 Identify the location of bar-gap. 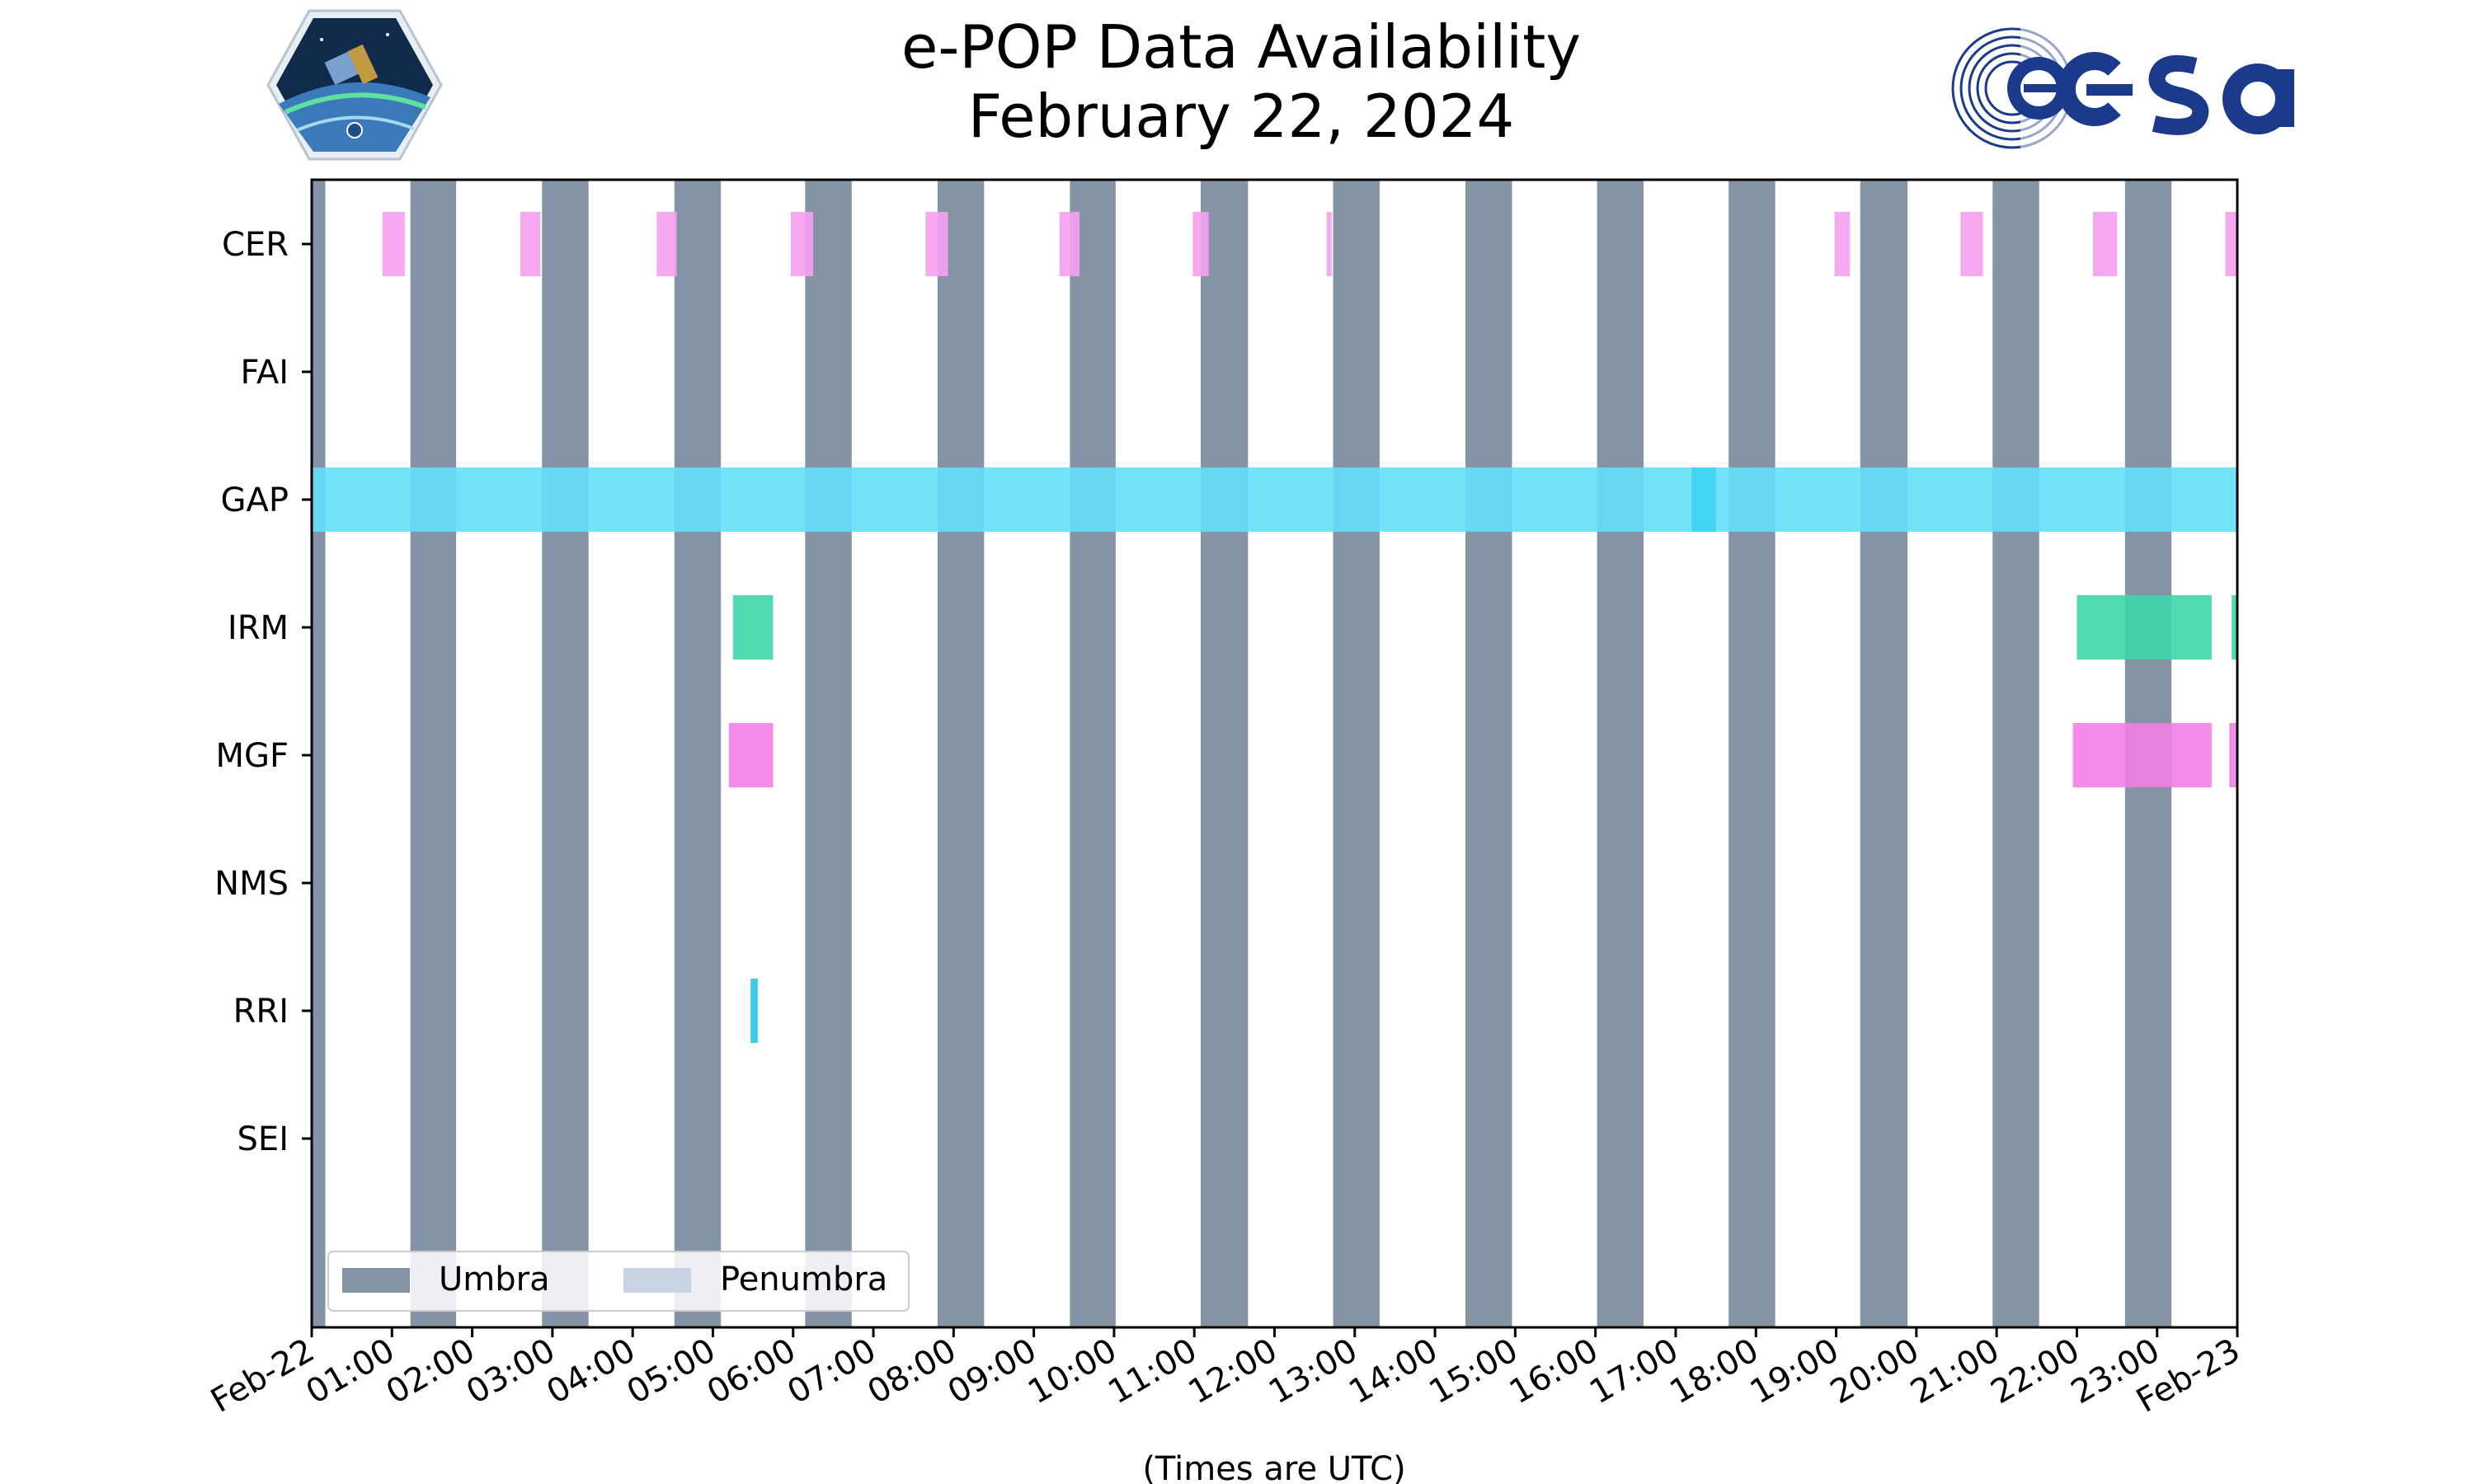
(1274, 500).